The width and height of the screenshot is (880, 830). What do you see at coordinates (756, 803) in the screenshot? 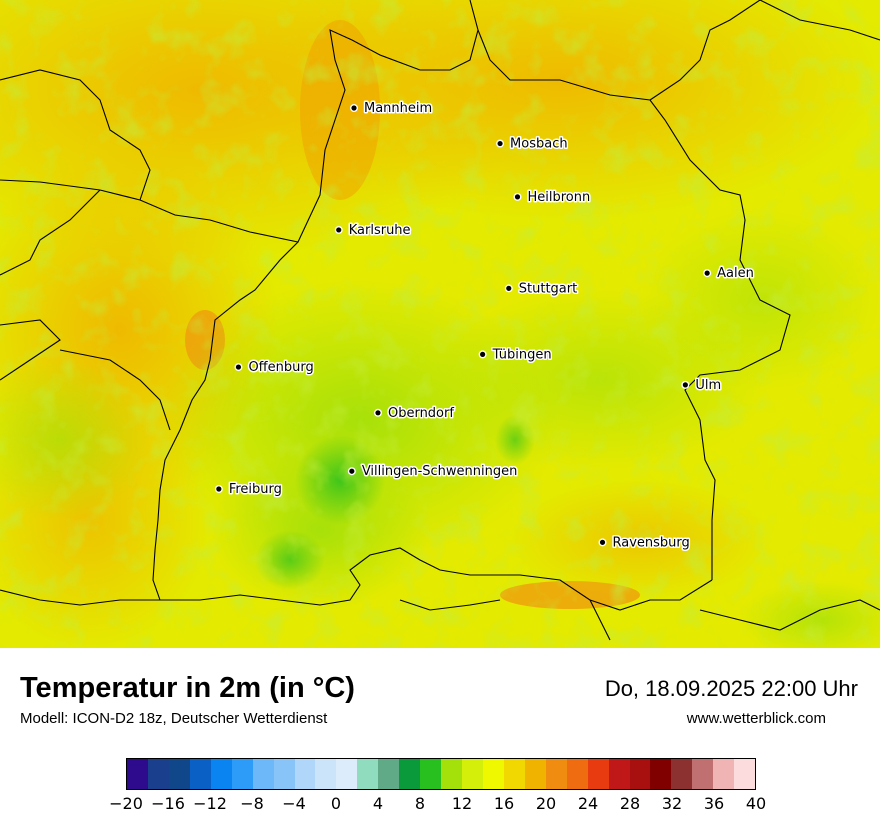
I see `color-scale-tick: 40` at bounding box center [756, 803].